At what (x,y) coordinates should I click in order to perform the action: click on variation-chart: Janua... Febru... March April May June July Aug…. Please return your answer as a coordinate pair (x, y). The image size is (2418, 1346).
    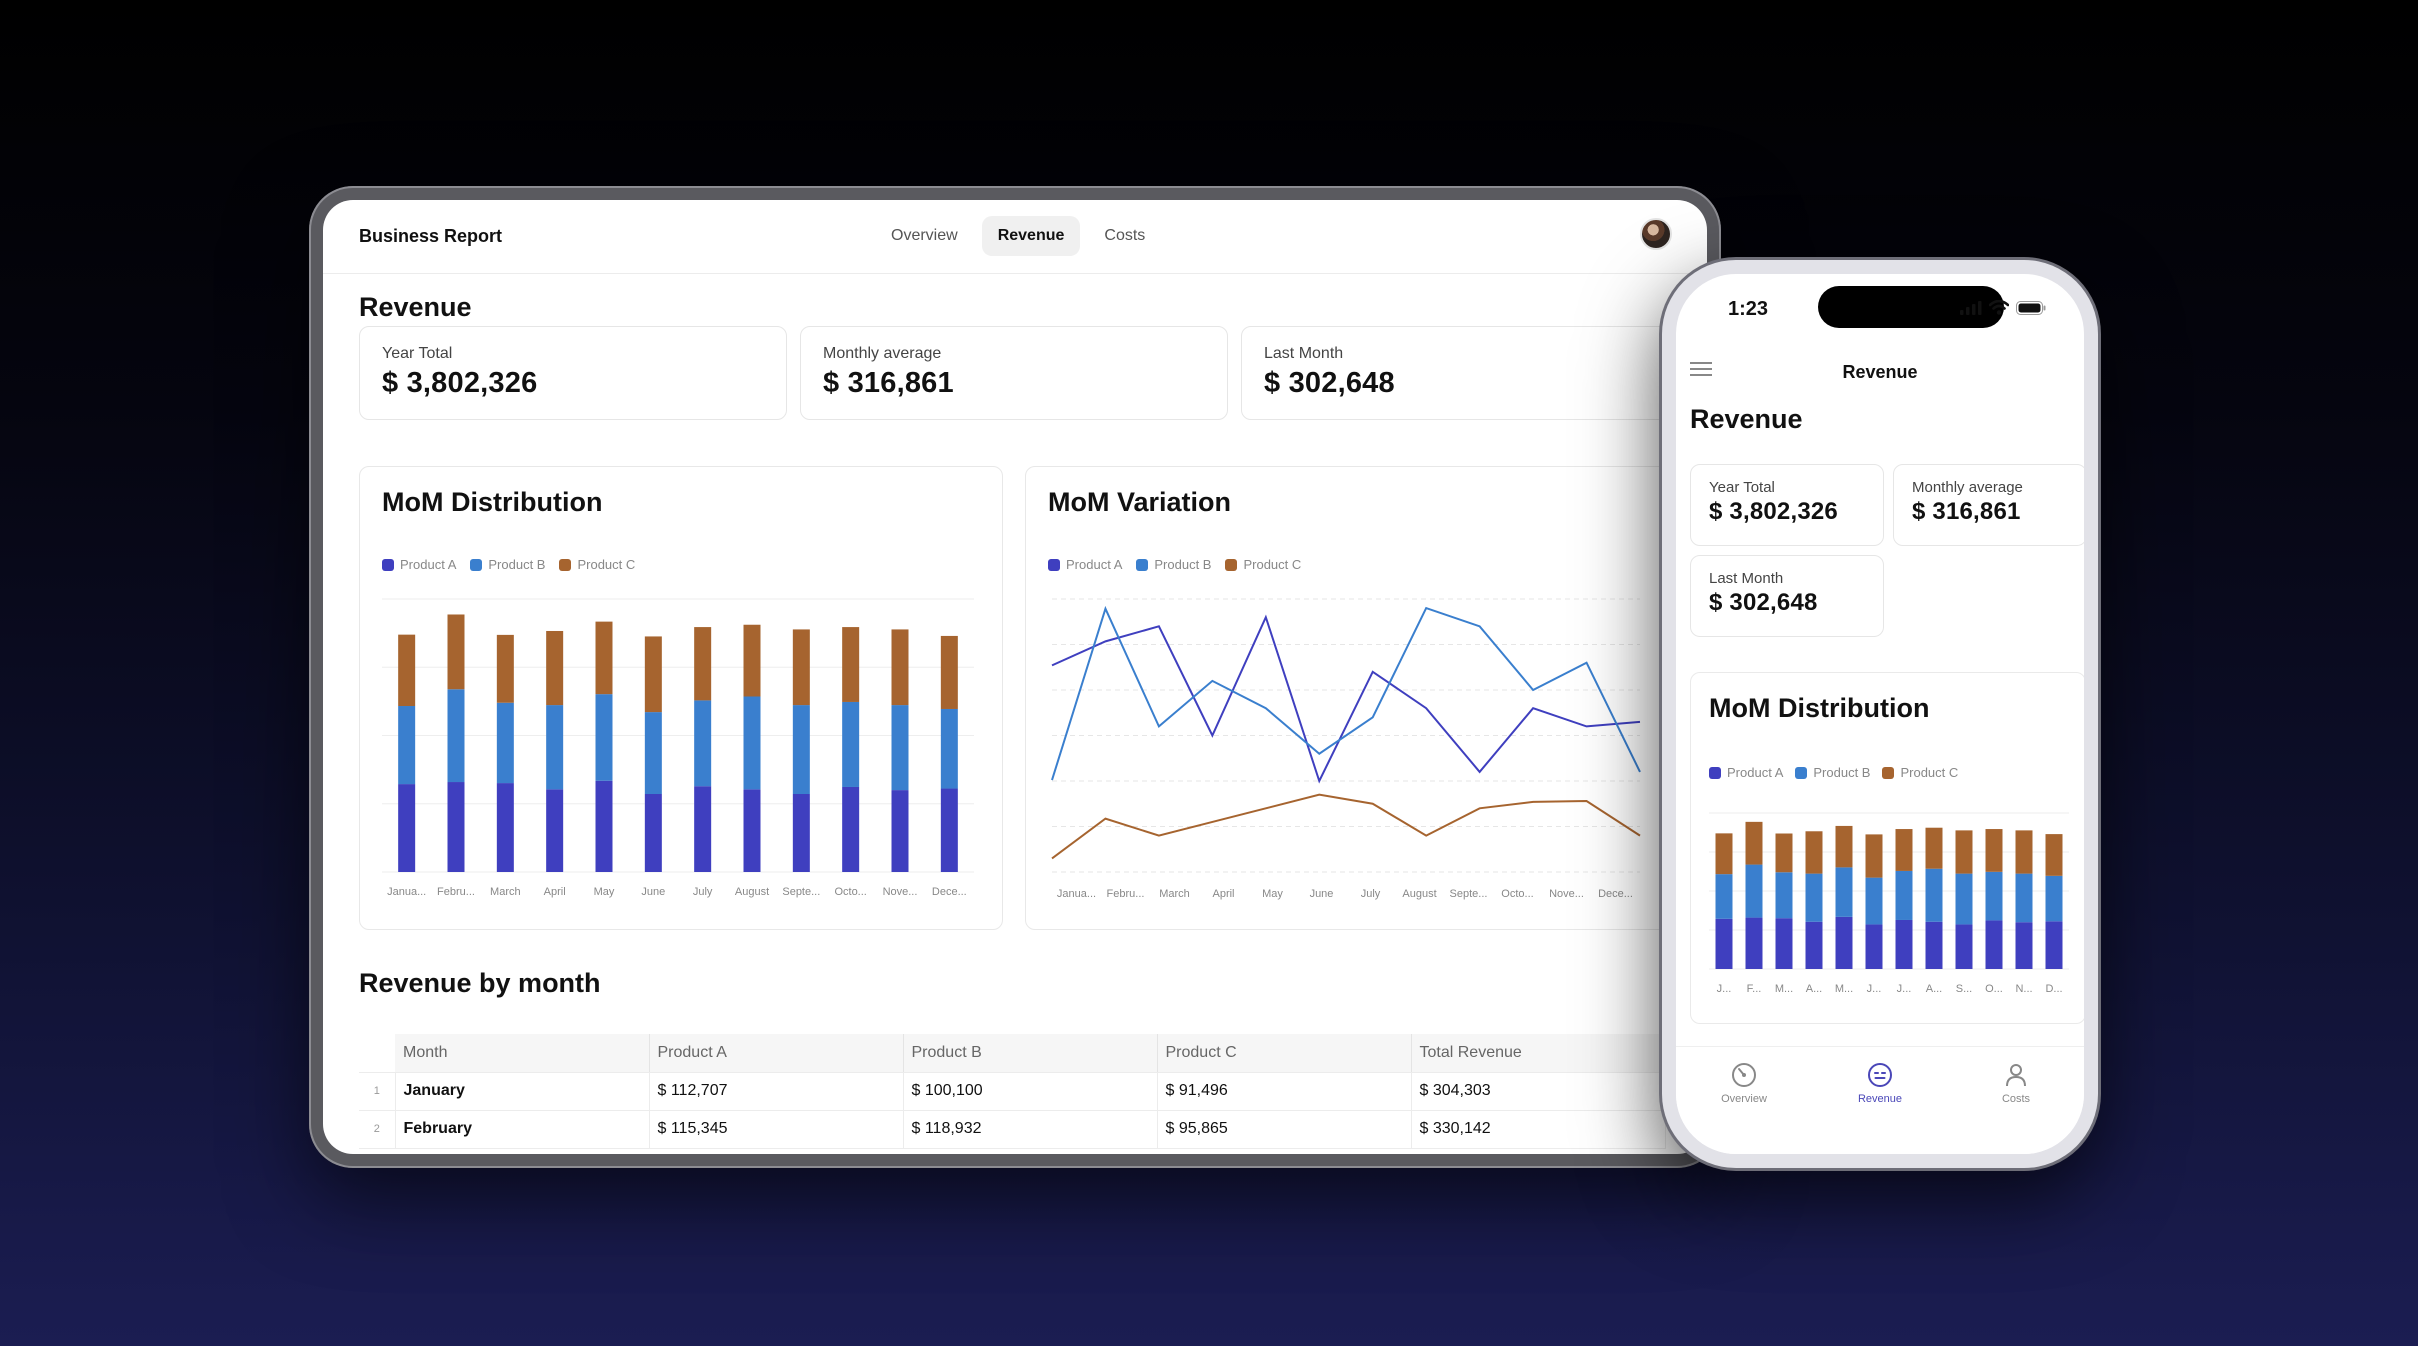
    Looking at the image, I should click on (1346, 749).